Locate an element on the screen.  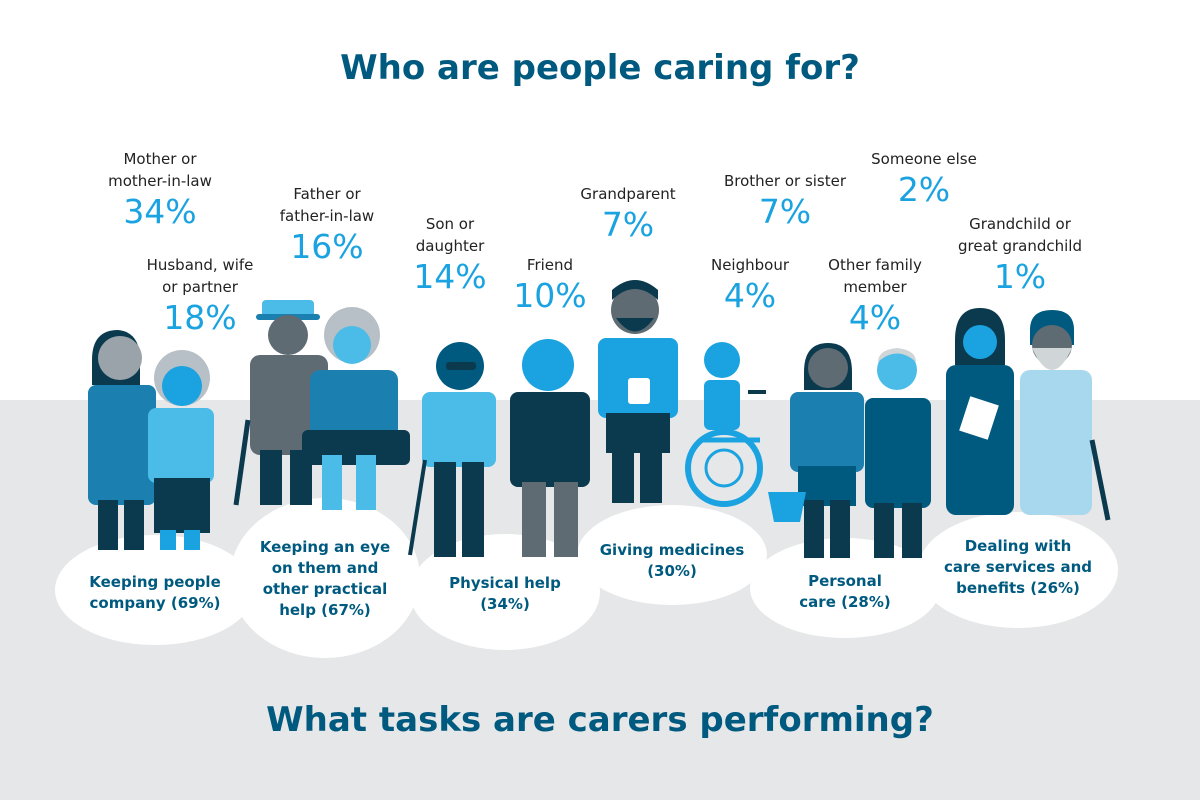
relation-other-family: Other family member 4% is located at coordinates (875, 296).